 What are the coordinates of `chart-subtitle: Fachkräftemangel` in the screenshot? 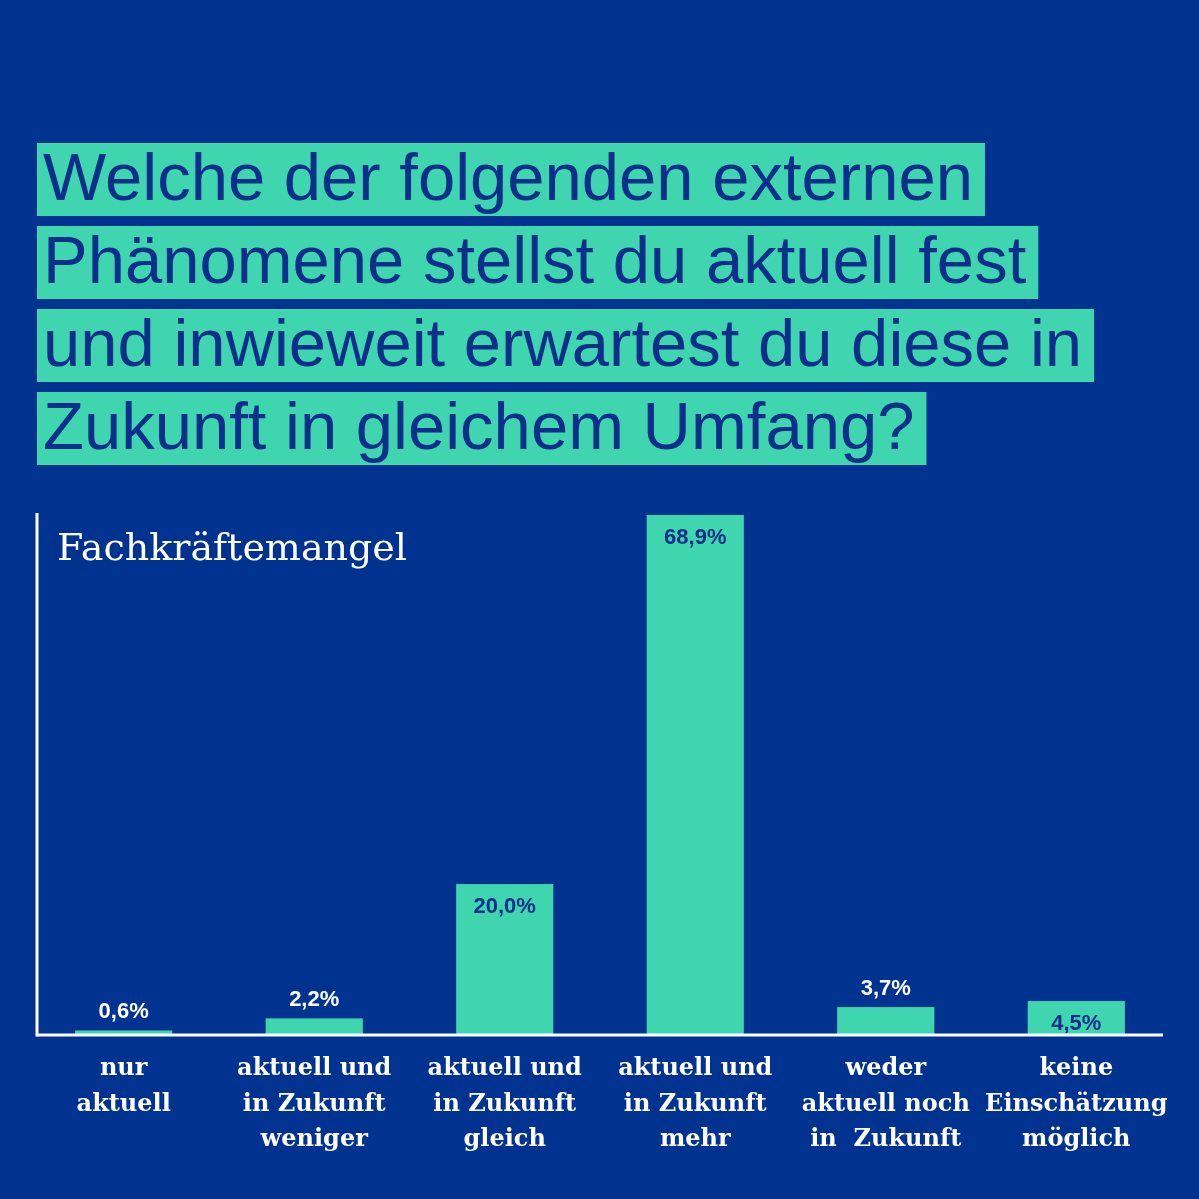 It's located at (232, 547).